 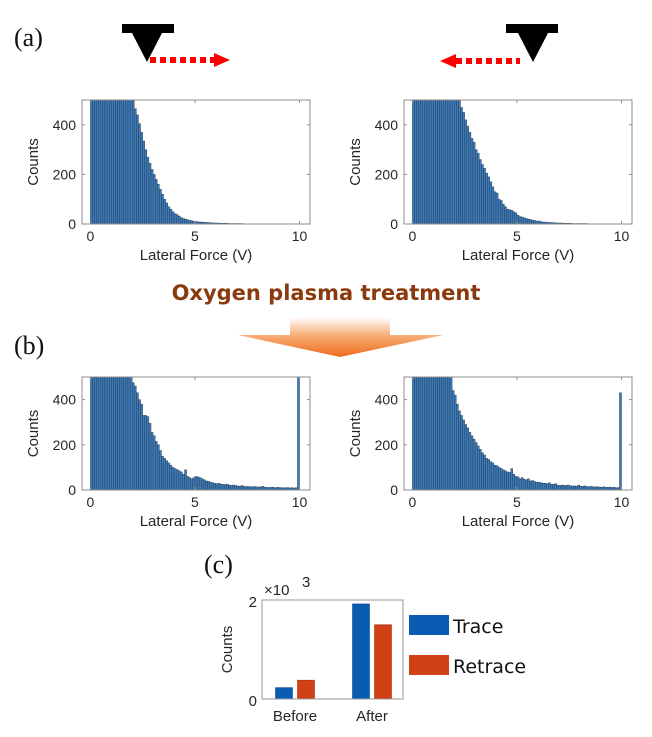 I want to click on y-multiplier-exponent: 3, so click(x=306, y=582).